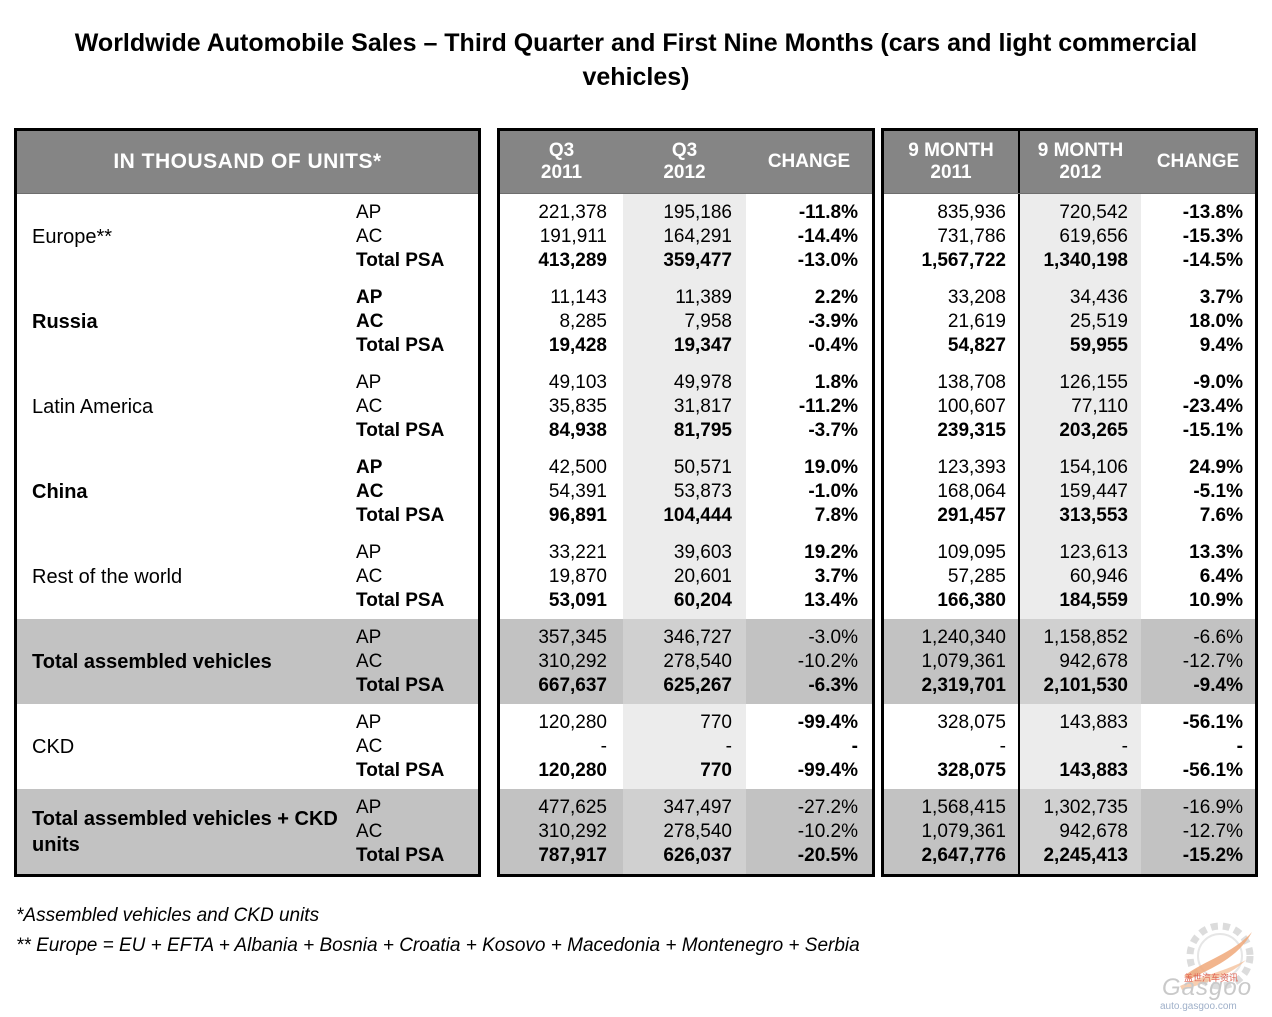  What do you see at coordinates (827, 855) in the screenshot?
I see `cell-value: -20.5%` at bounding box center [827, 855].